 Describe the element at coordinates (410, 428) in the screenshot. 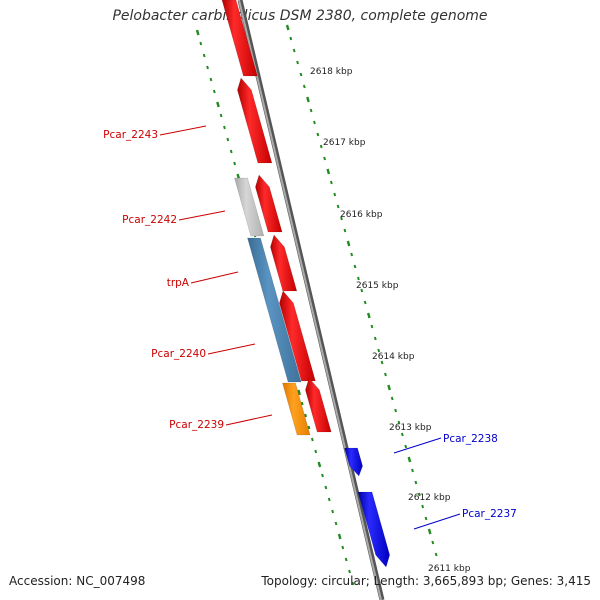

I see `scale-label: 2613 kbp` at that location.